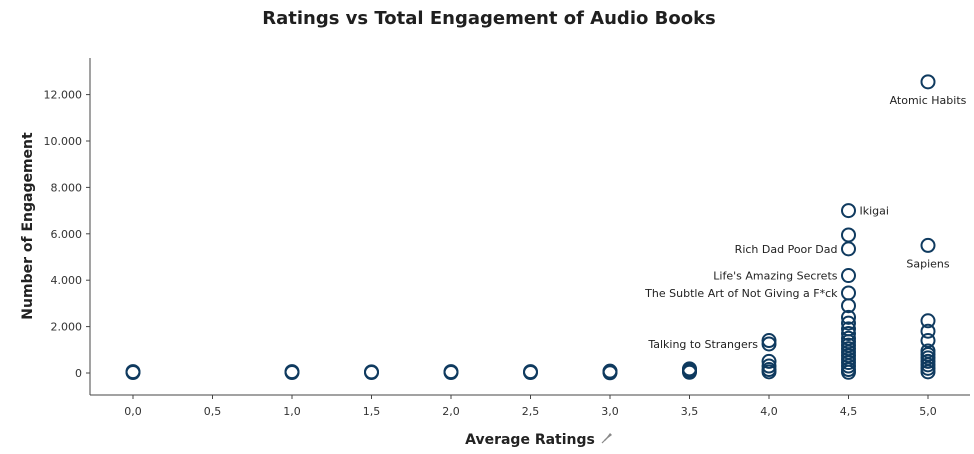 The height and width of the screenshot is (454, 974). I want to click on x-axis-title: Average Ratings, so click(530, 440).